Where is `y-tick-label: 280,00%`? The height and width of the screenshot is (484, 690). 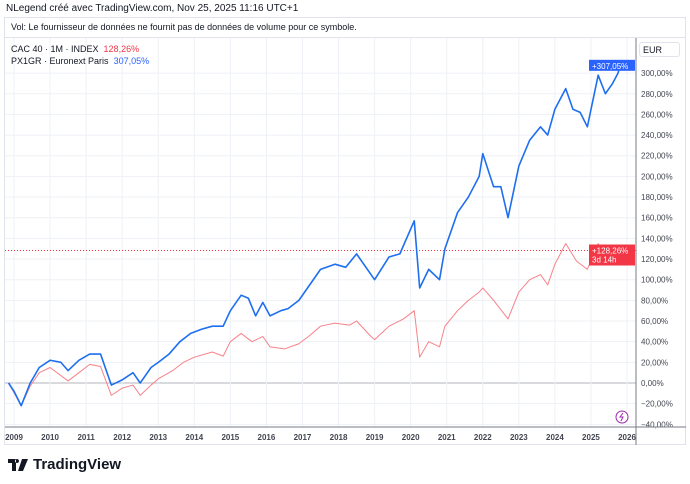 y-tick-label: 280,00% is located at coordinates (657, 94).